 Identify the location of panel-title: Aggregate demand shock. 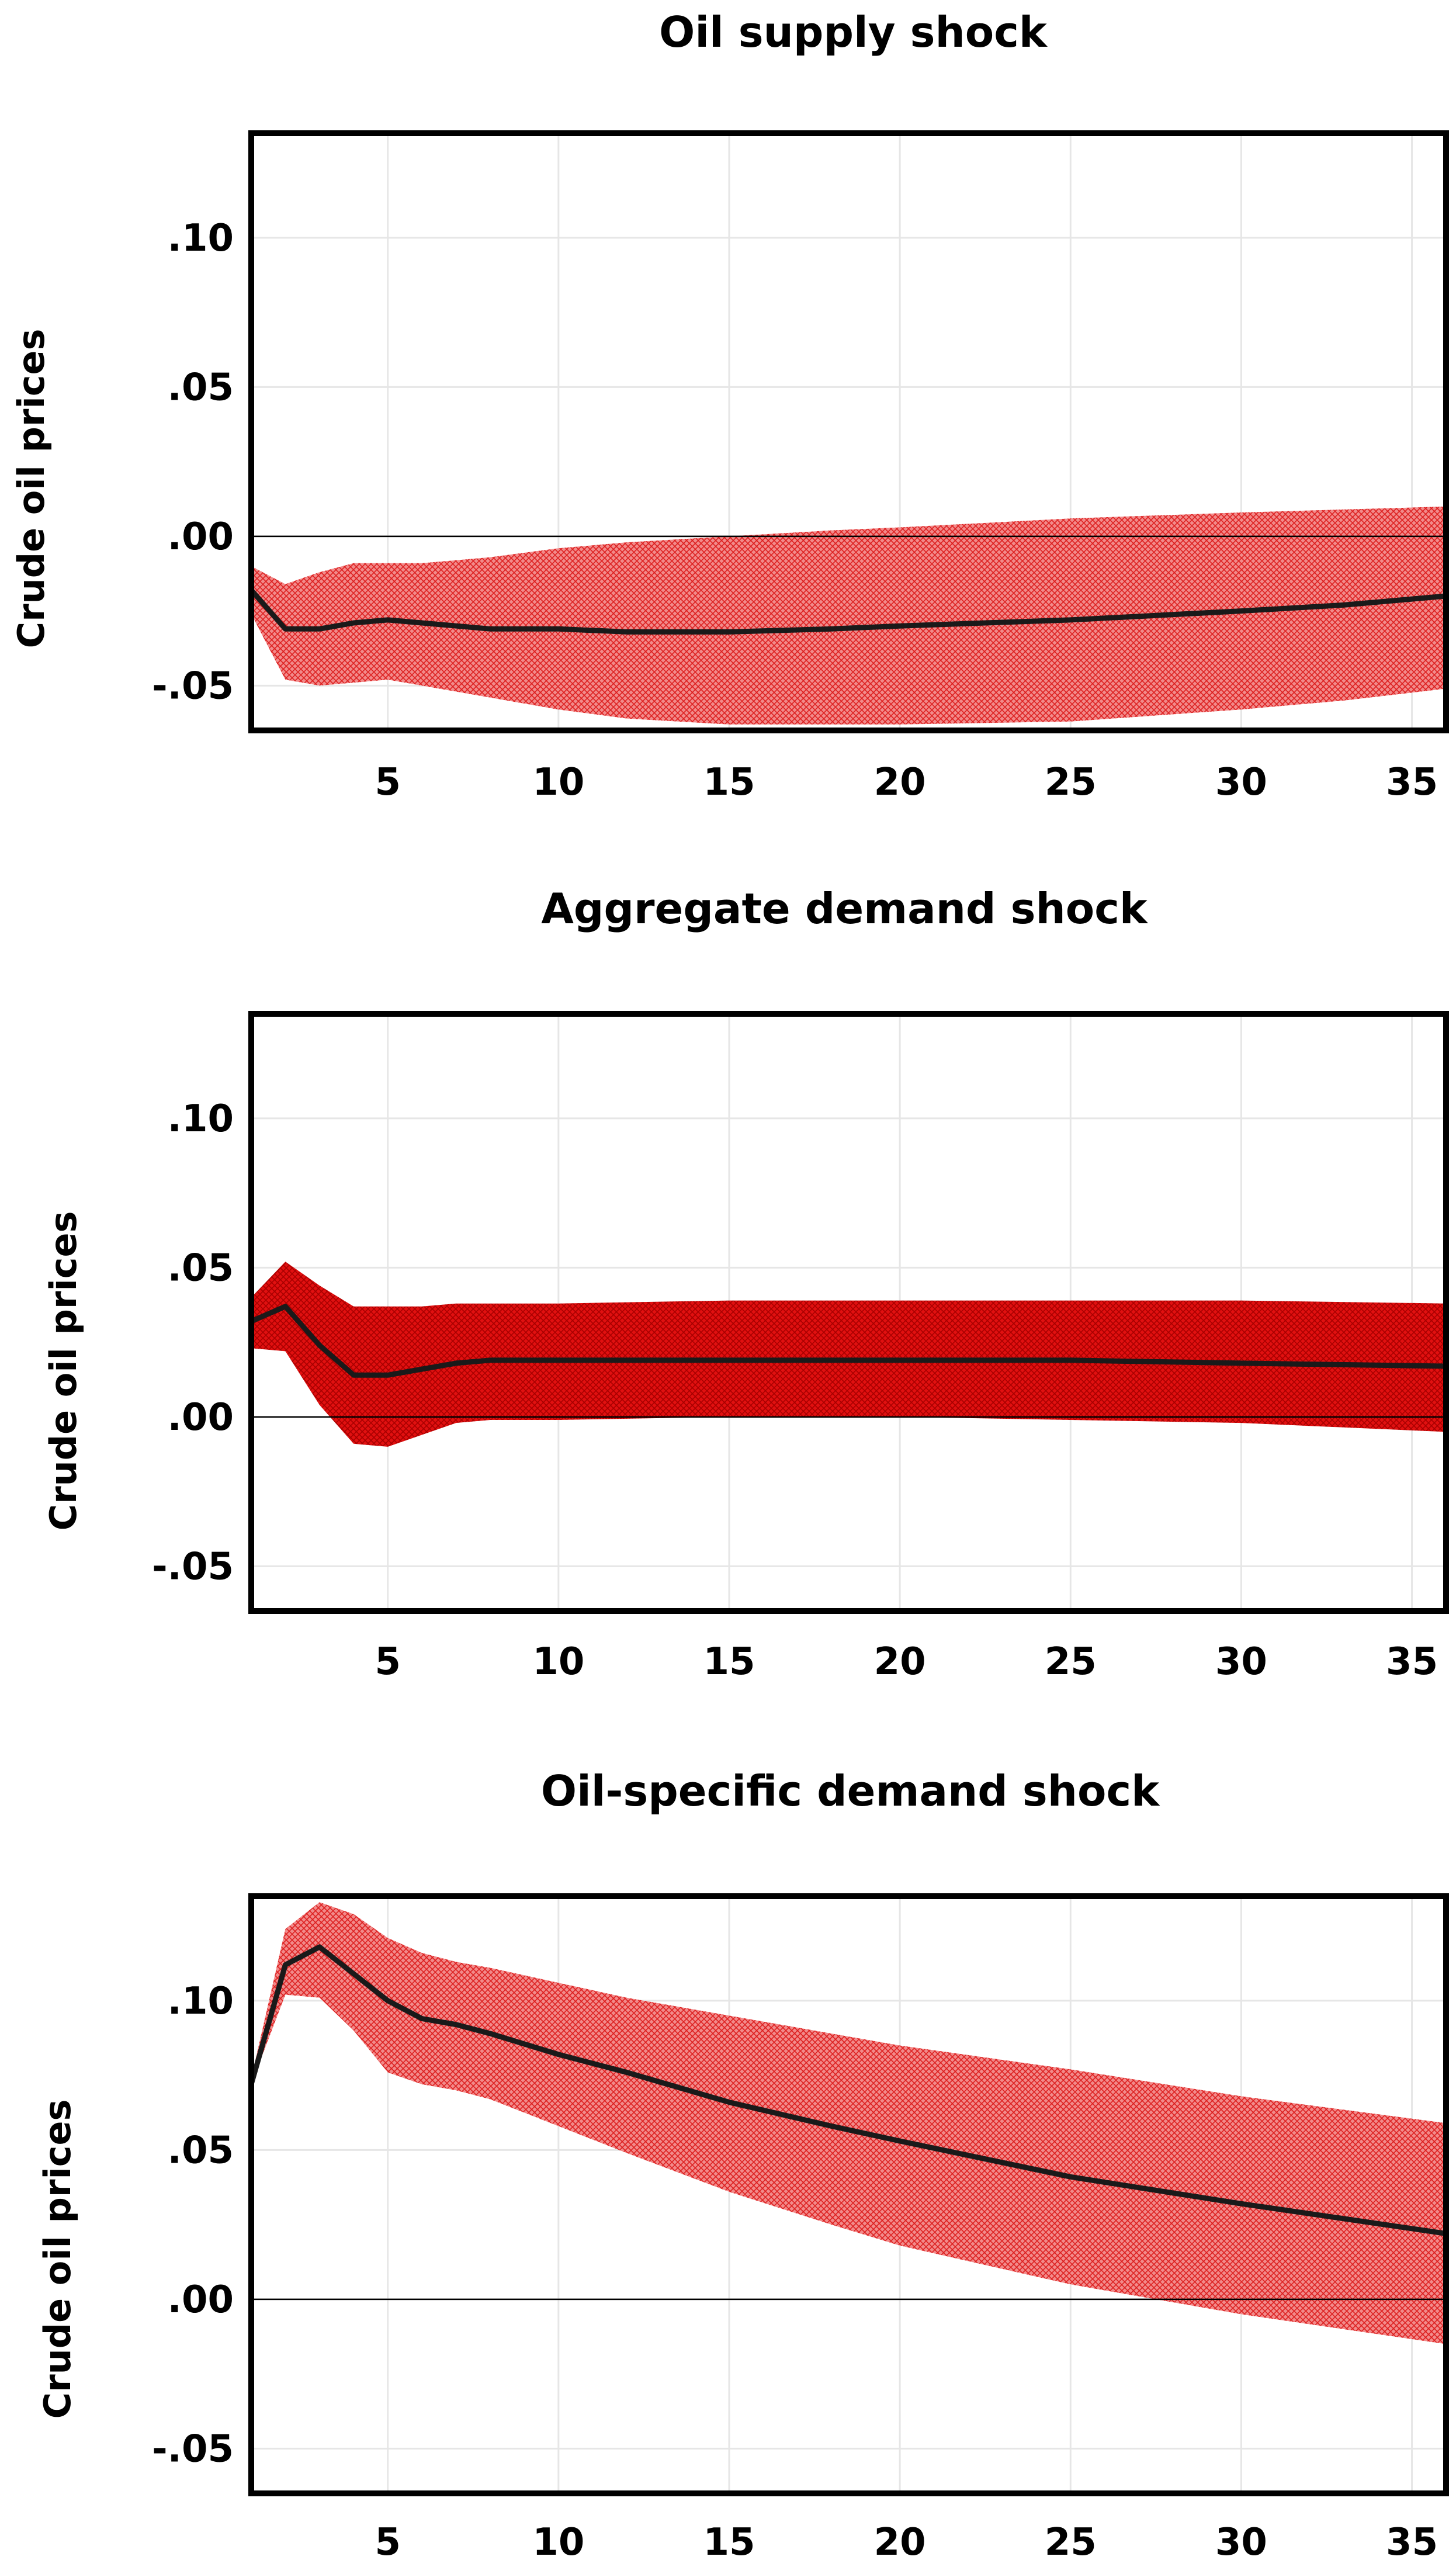
(845, 909).